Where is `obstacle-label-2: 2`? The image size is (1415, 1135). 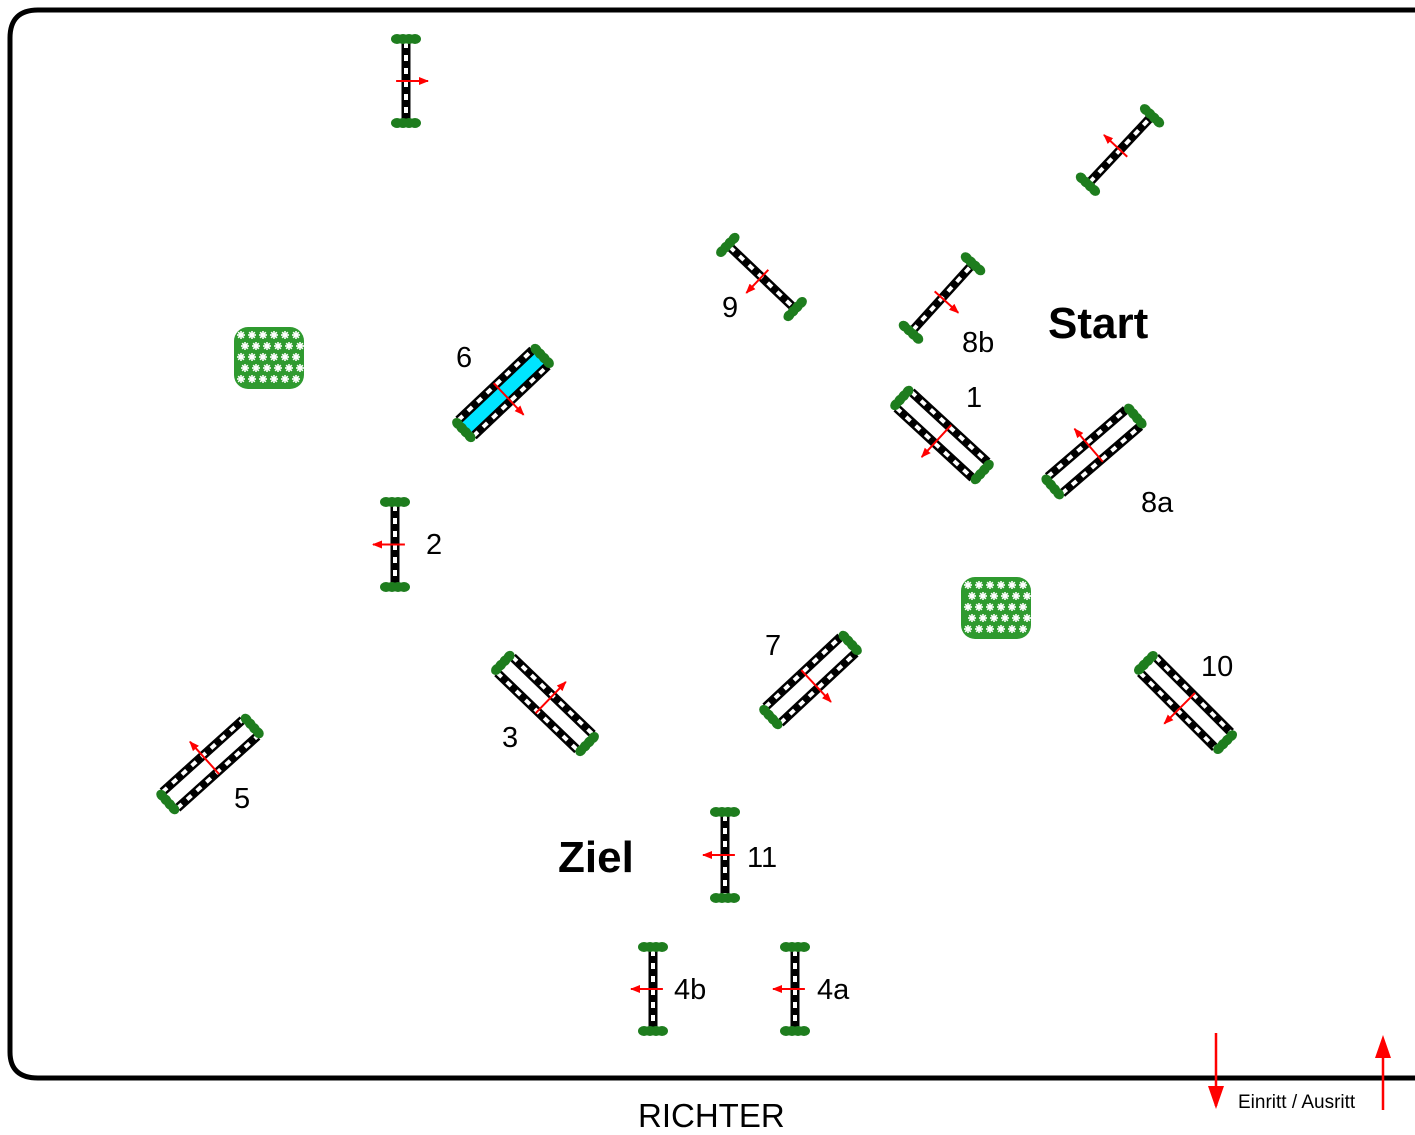
obstacle-label-2: 2 is located at coordinates (434, 545).